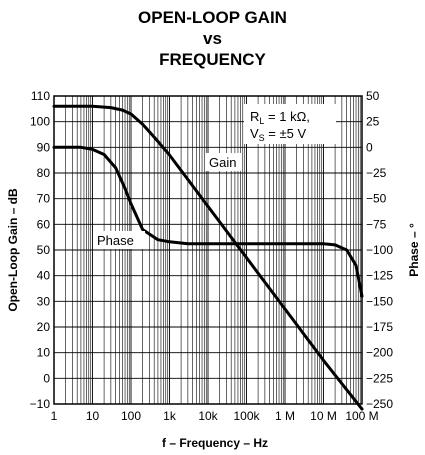 Image resolution: width=425 pixels, height=455 pixels. What do you see at coordinates (261, 121) in the screenshot?
I see `rl-subscript: L` at bounding box center [261, 121].